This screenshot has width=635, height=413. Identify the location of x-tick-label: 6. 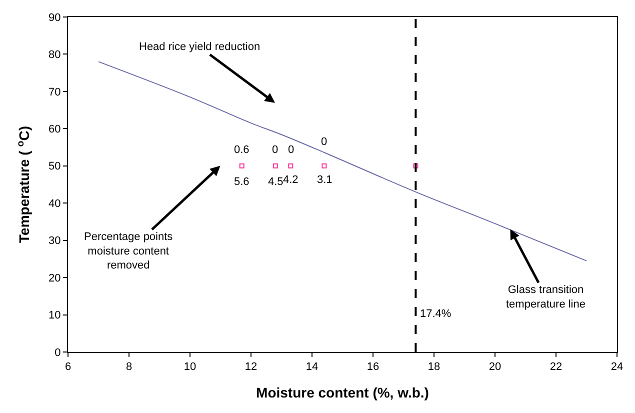
(68, 367).